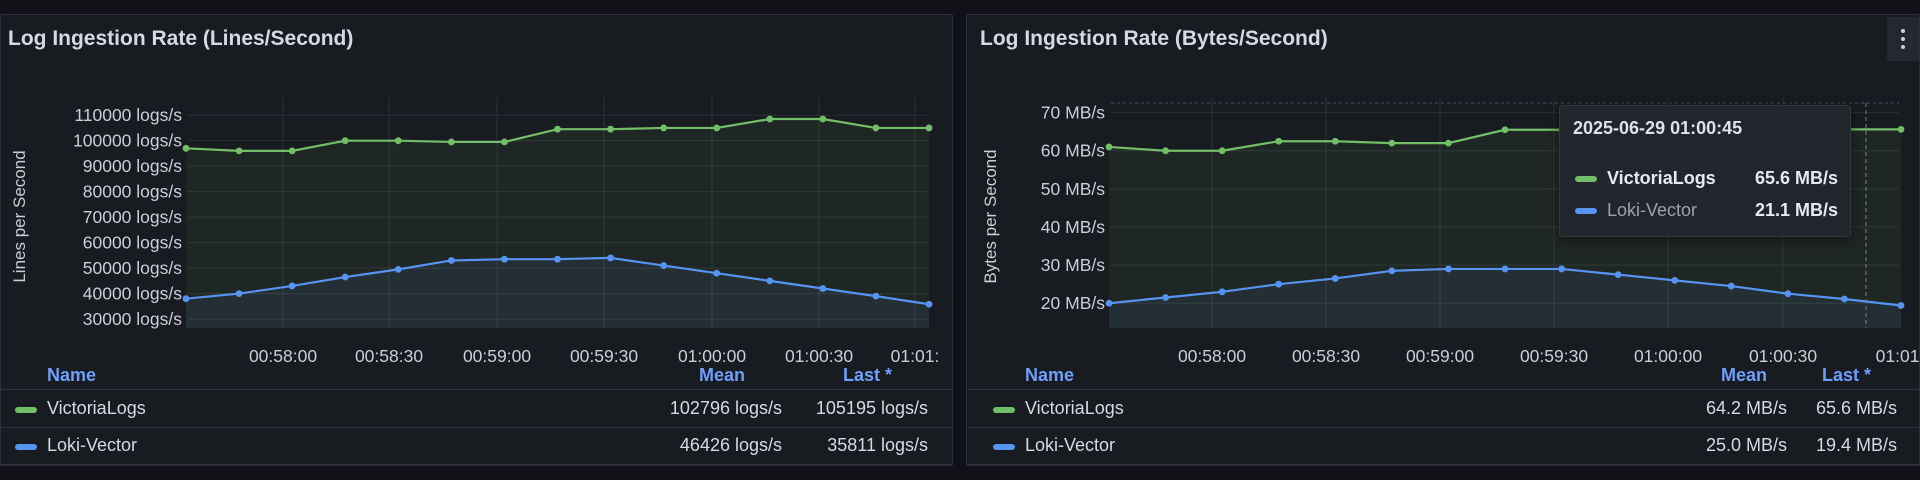 This screenshot has width=1920, height=480. What do you see at coordinates (1443, 446) in the screenshot?
I see `legend-row-loki-vector: Loki-Vector 25.0 MB/s 19.4 MB/s` at bounding box center [1443, 446].